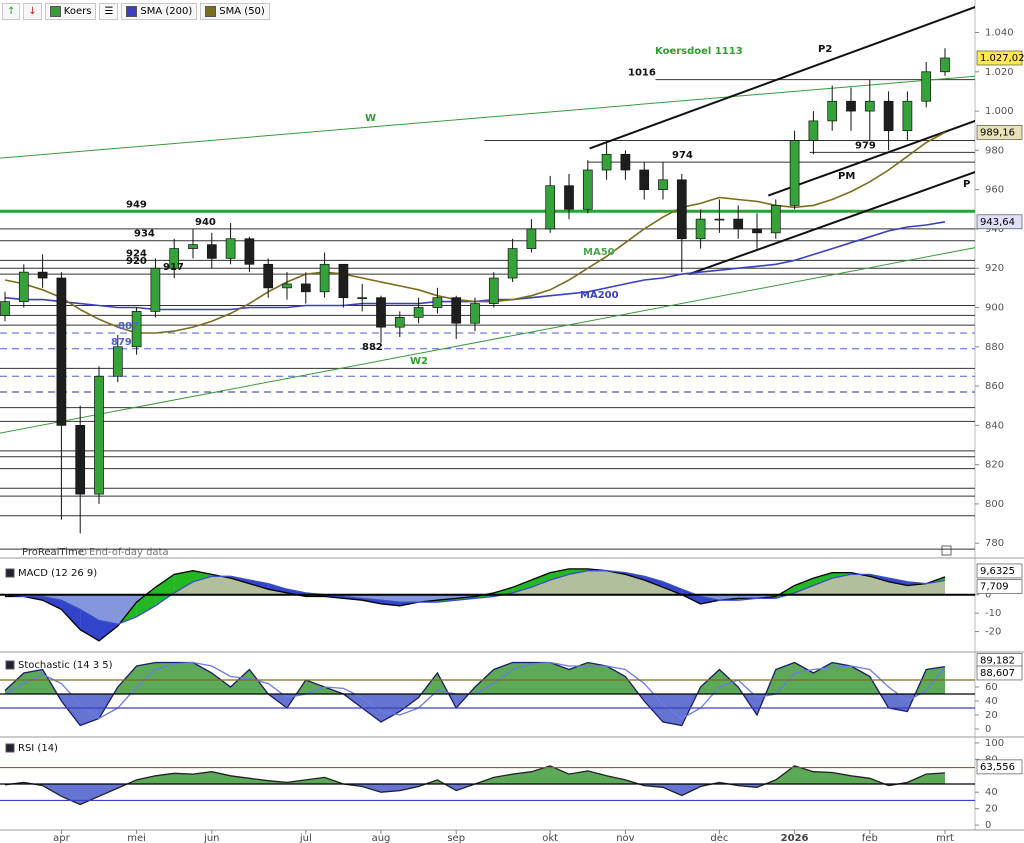 The width and height of the screenshot is (1024, 843). Describe the element at coordinates (128, 326) in the screenshot. I see `level-label: 887` at that location.